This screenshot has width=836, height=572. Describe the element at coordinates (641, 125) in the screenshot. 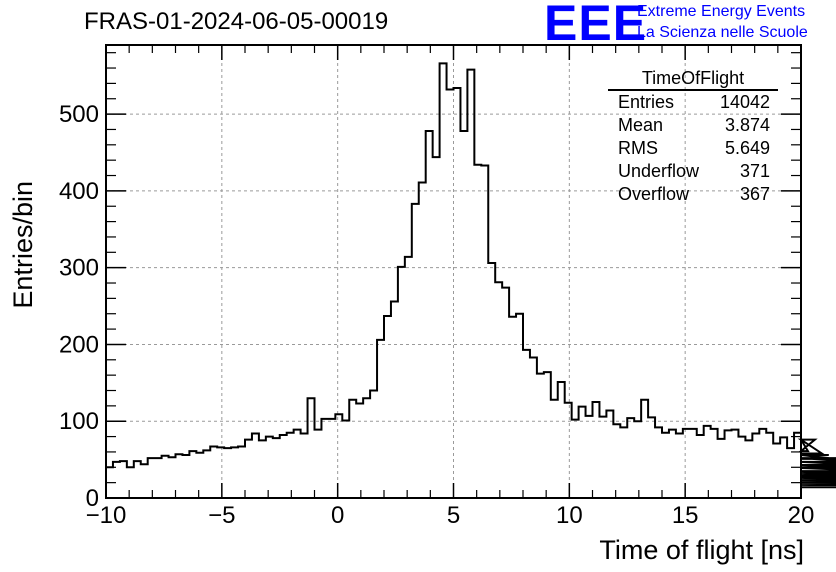

I see `stats-label: Mean` at that location.